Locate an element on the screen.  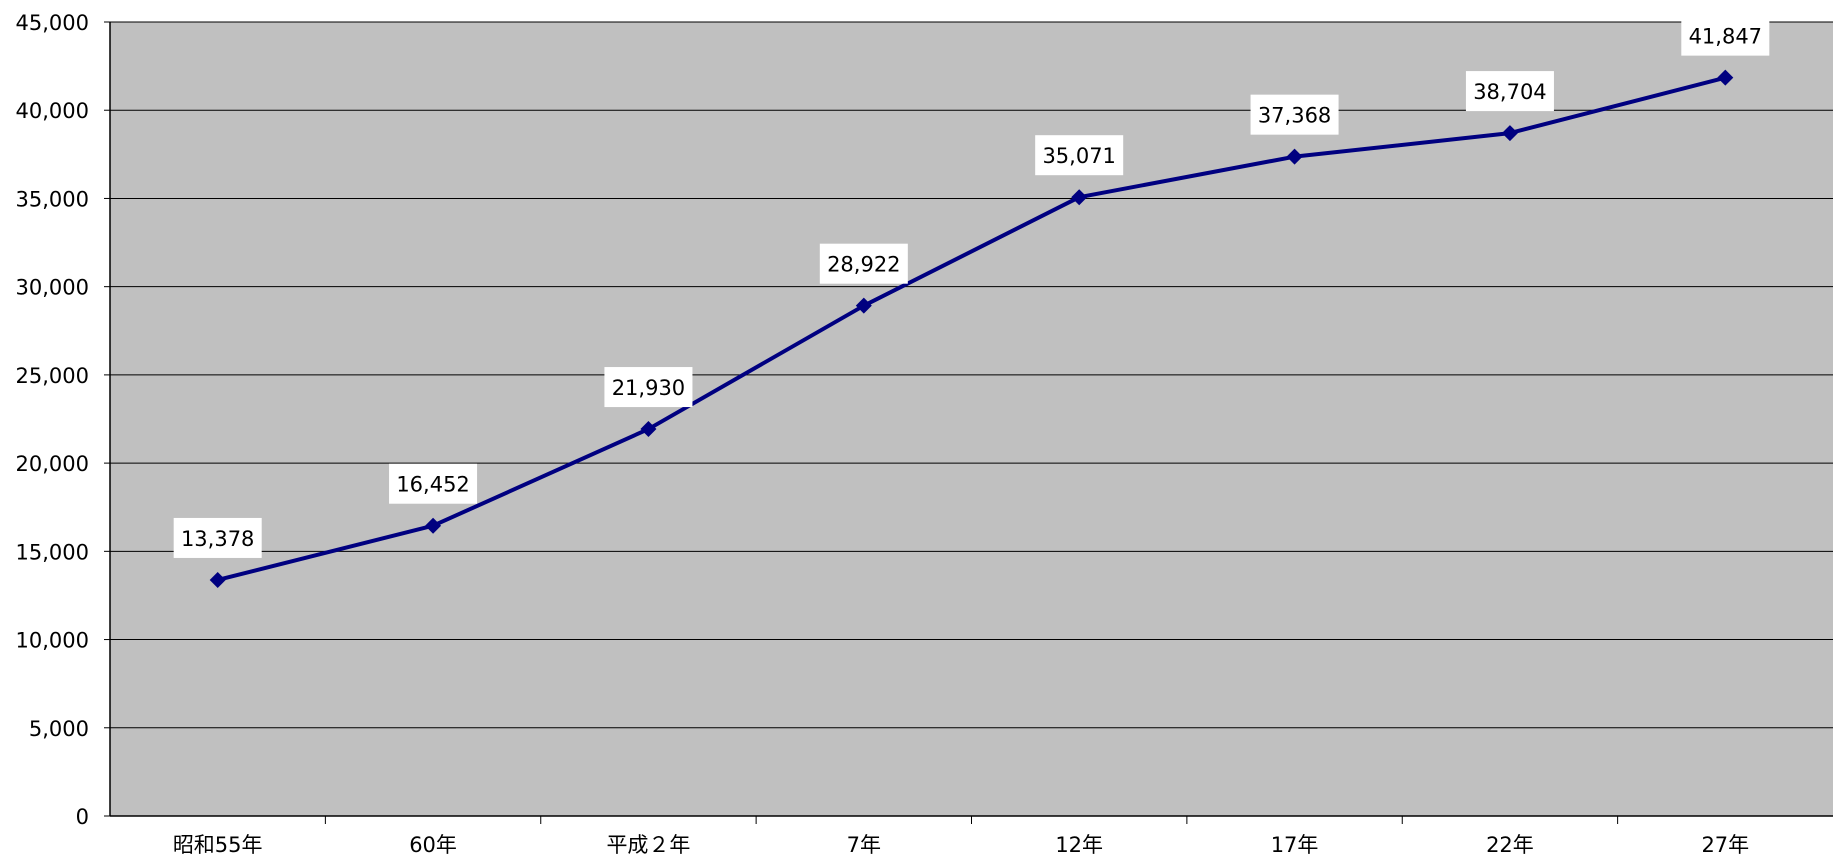
y-tick-label: 0 is located at coordinates (82, 817).